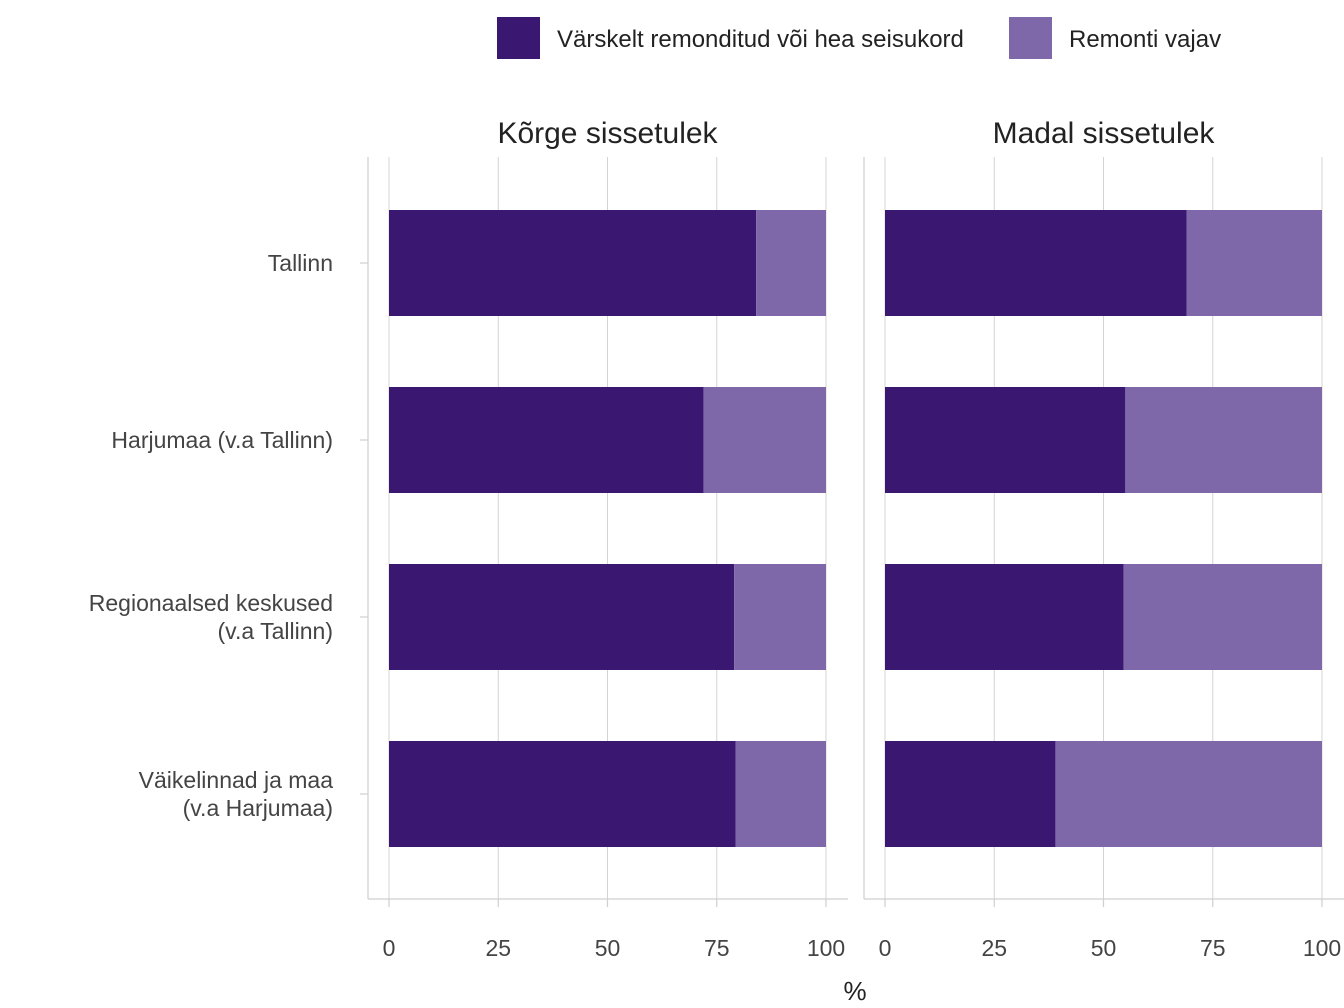 Image resolution: width=1344 pixels, height=1008 pixels. I want to click on y-tick-label: Regionaalsed keskused, so click(211, 603).